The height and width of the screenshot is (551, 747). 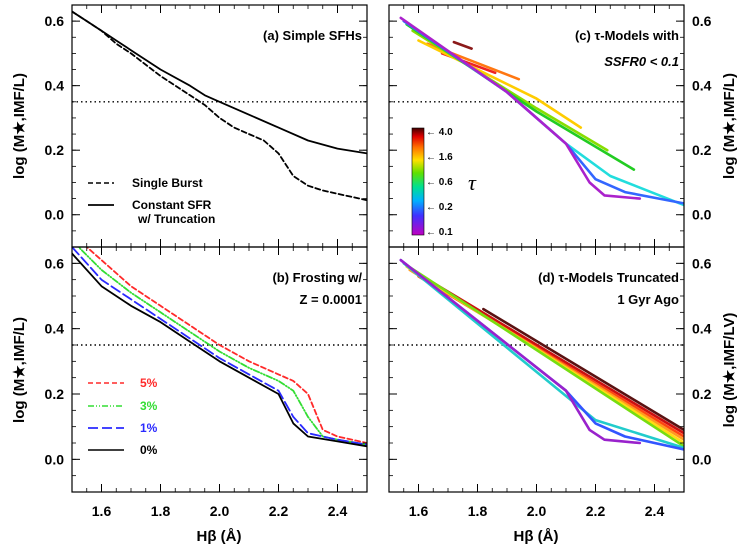 I want to click on legend-0pct-label: 0%, so click(x=149, y=450).